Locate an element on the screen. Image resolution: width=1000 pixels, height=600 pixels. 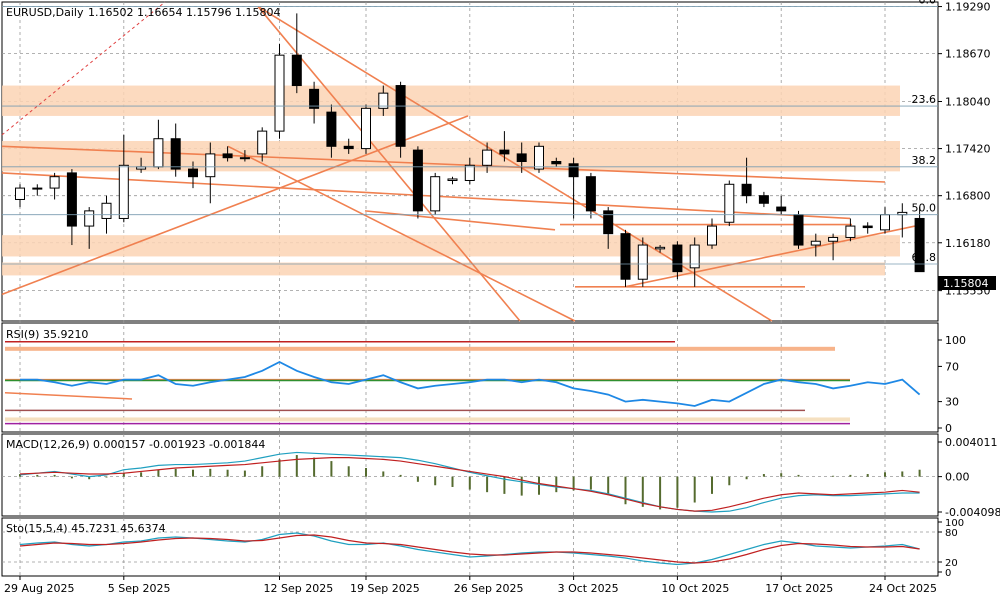
fib-label: 61.8 is located at coordinates (924, 257).